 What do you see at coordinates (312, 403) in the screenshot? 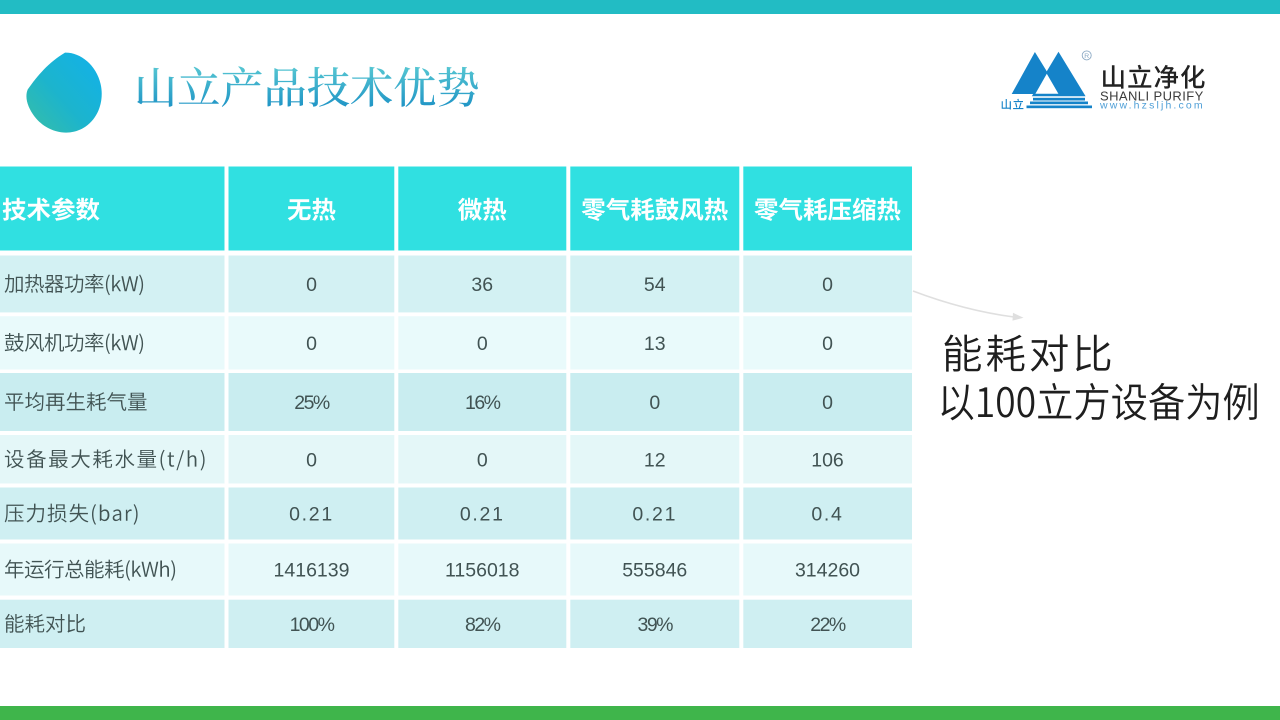
I see `svg-text: 25%` at bounding box center [312, 403].